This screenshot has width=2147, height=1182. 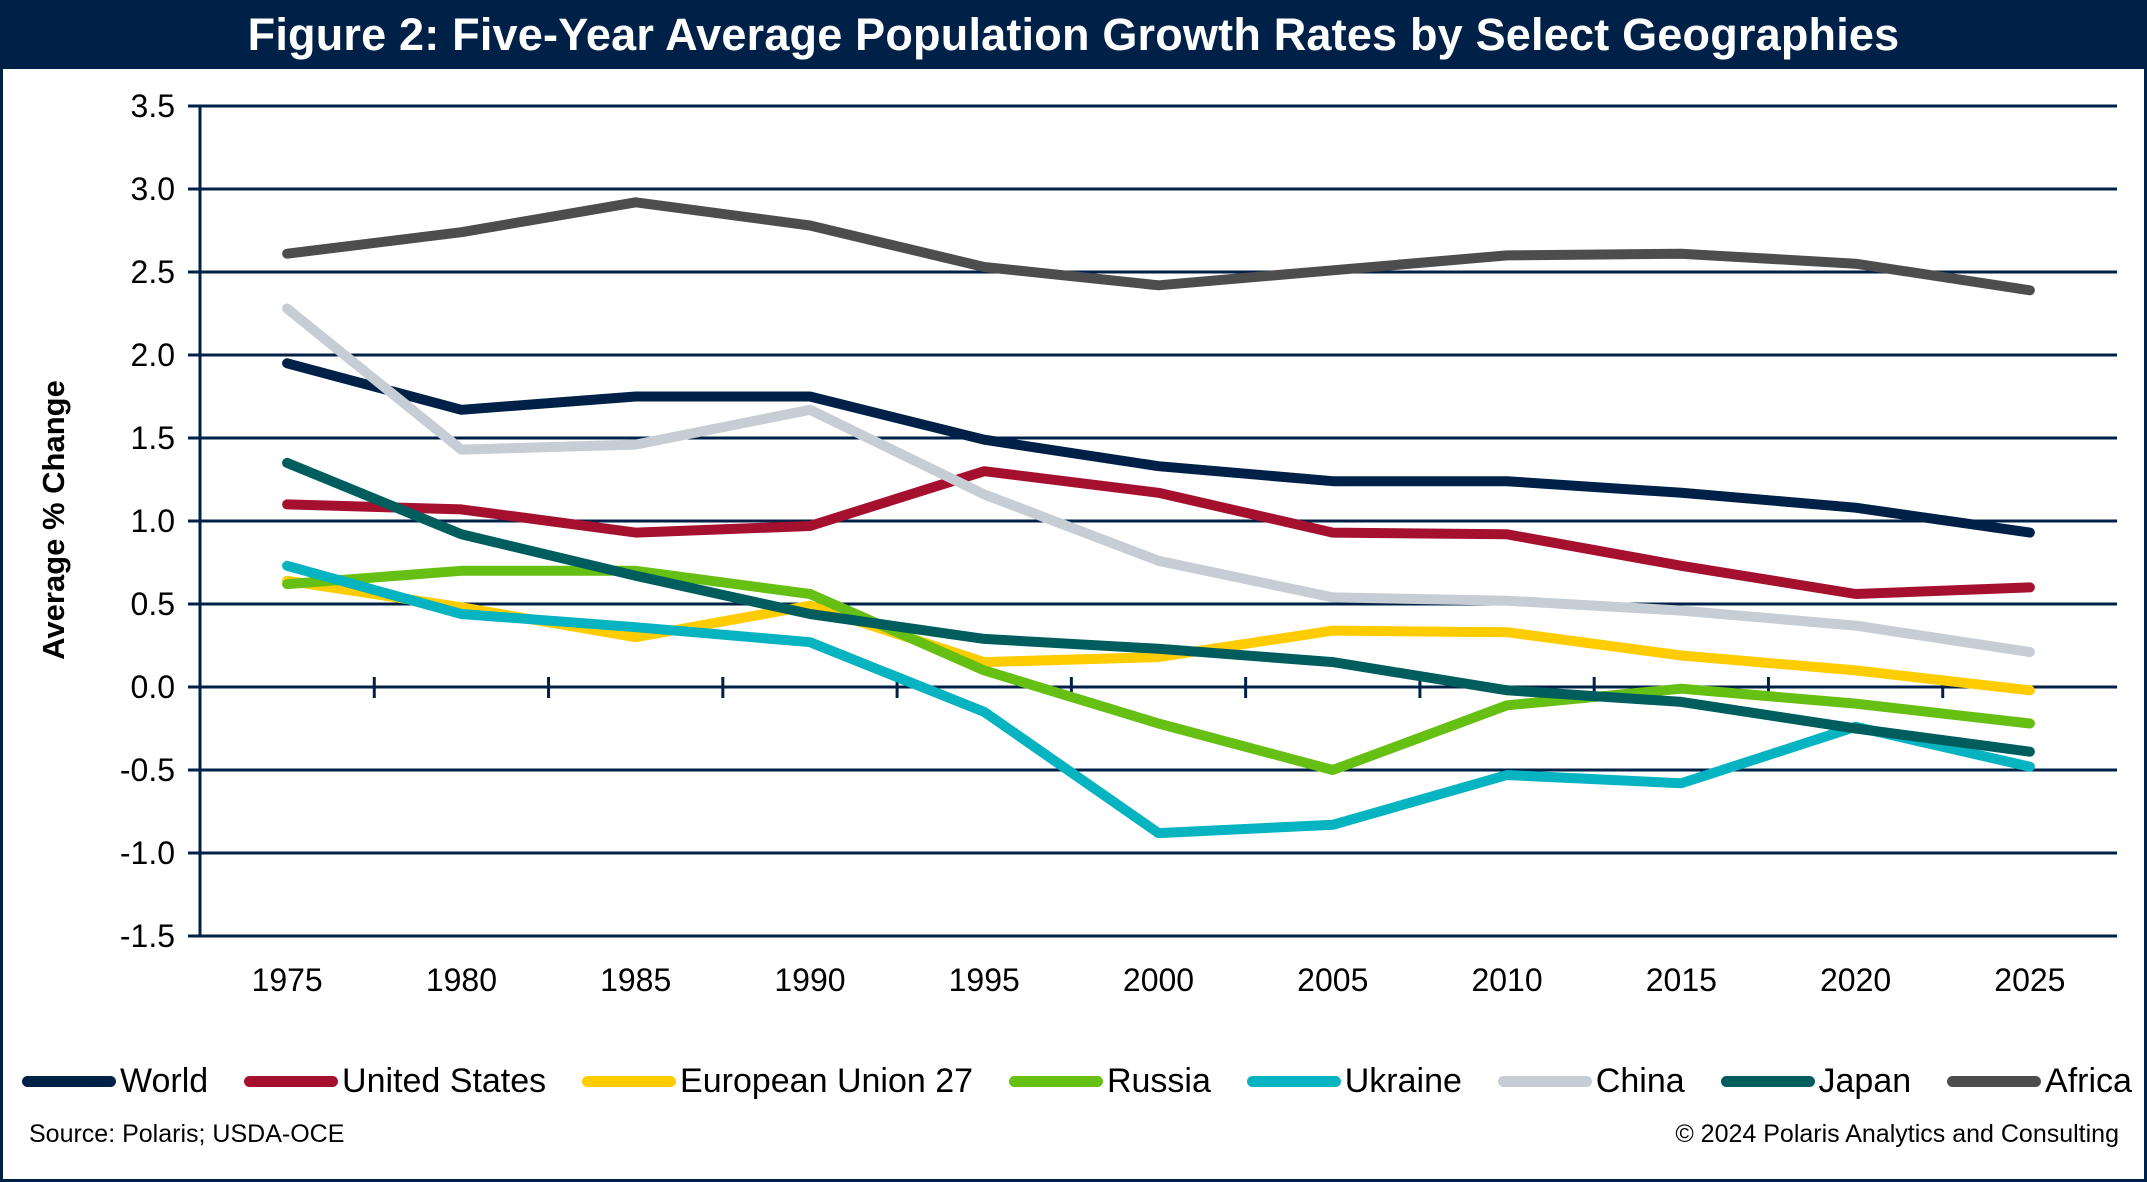 I want to click on legend-item: European Union 27, so click(x=777, y=1081).